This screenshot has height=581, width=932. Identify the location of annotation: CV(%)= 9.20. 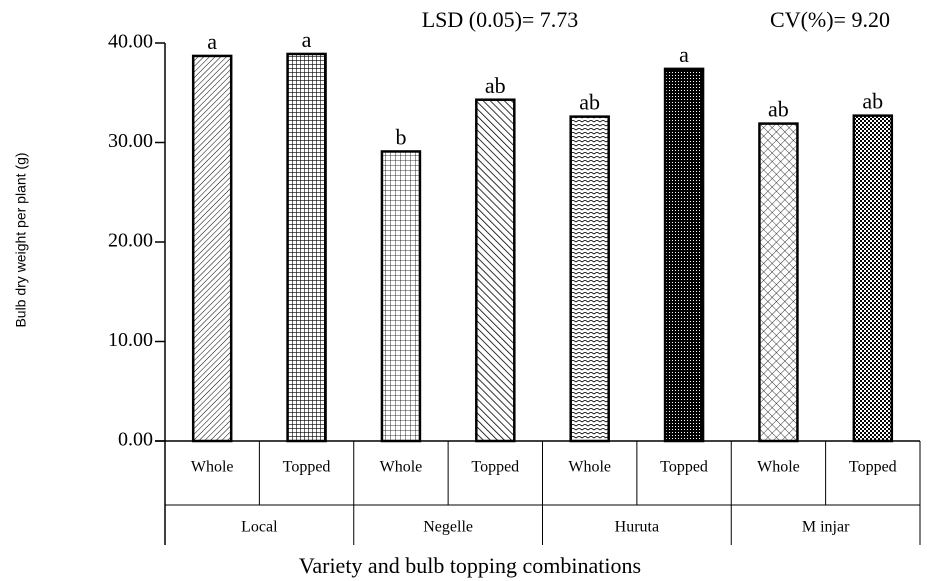
(830, 19).